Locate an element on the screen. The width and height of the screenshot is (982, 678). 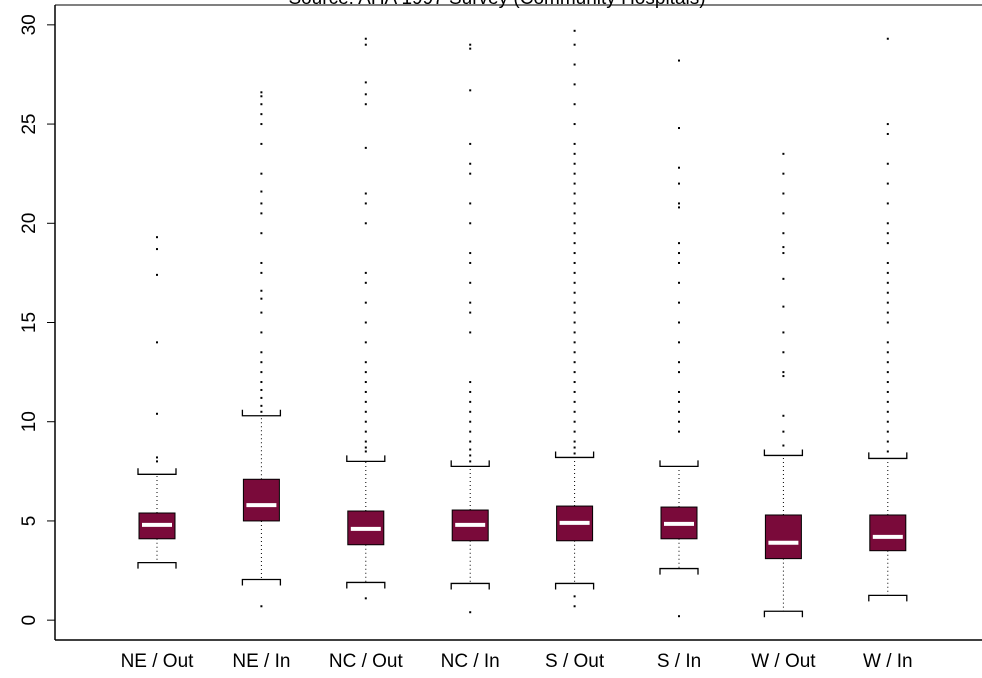
x-tick-label: W / In is located at coordinates (888, 661).